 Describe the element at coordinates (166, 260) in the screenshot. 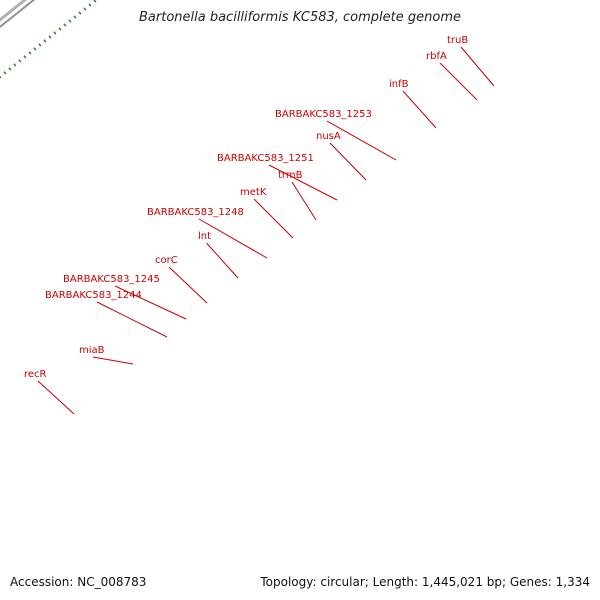

I see `gene-label: corC` at that location.